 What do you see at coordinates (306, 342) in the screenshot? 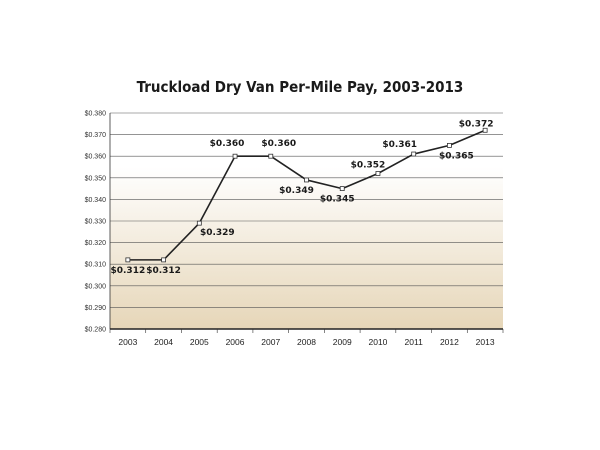
I see `x-tick-label: 2008` at bounding box center [306, 342].